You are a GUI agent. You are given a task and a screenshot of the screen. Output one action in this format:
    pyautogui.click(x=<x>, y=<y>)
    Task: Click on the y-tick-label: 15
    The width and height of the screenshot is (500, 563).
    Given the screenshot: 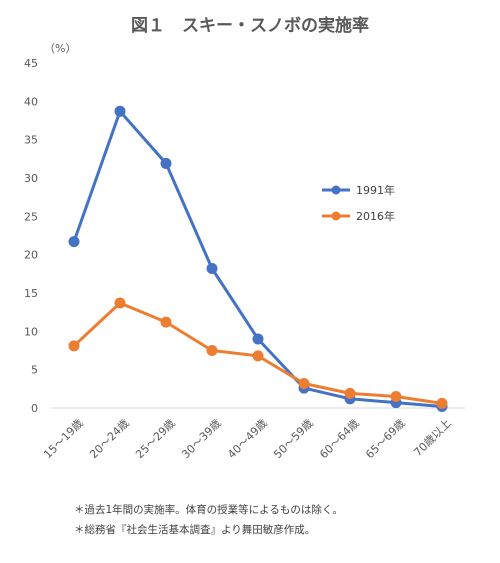 What is the action you would take?
    pyautogui.click(x=31, y=293)
    